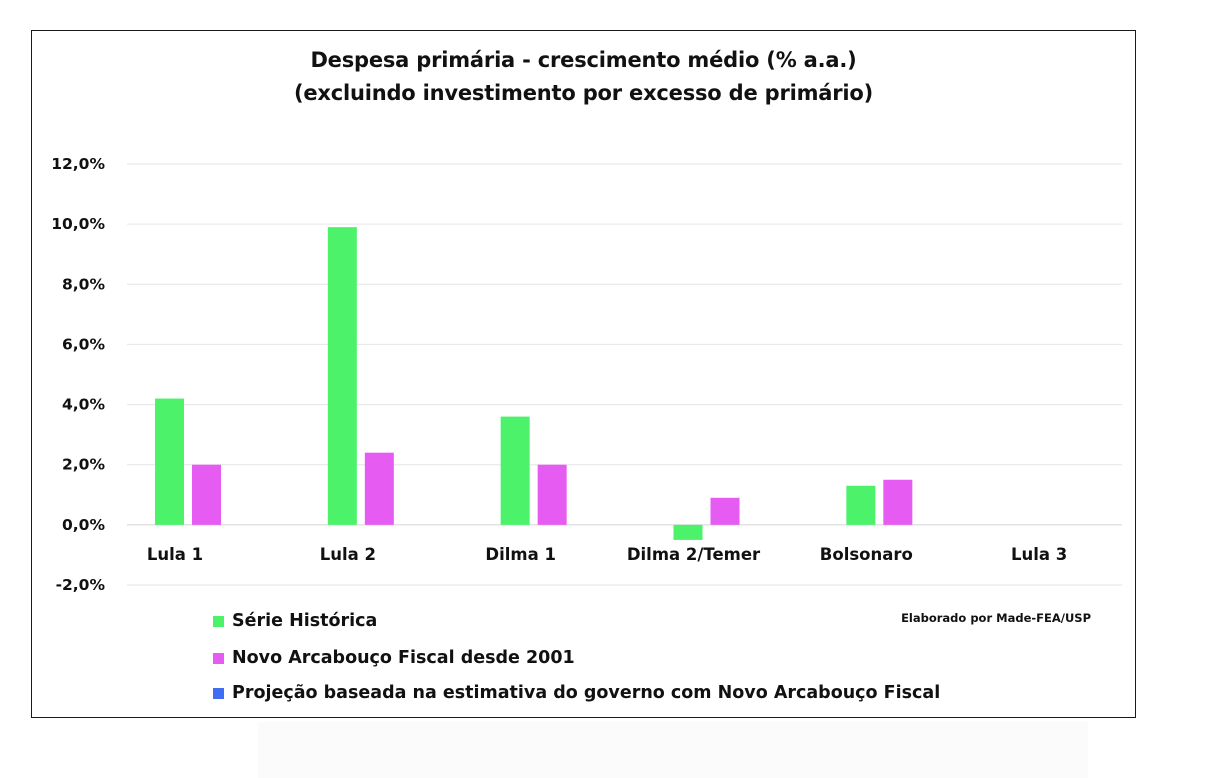 This screenshot has width=1210, height=778. Describe the element at coordinates (83, 405) in the screenshot. I see `y-tick-label: 4,0%` at that location.